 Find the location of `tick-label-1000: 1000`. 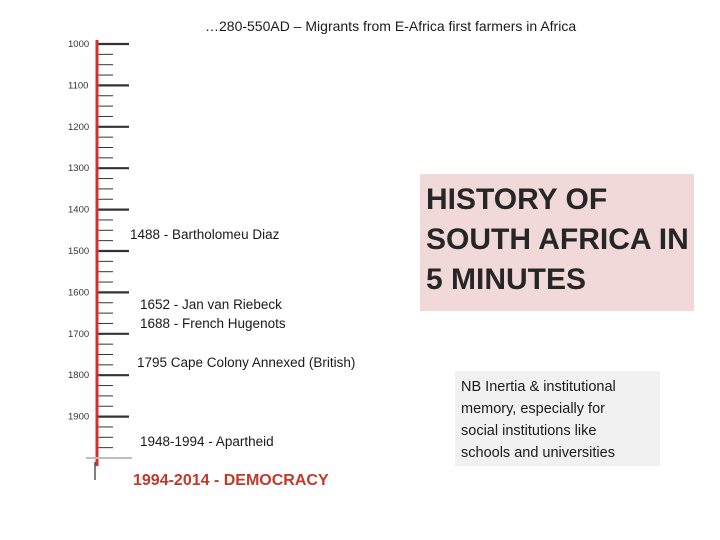

tick-label-1000: 1000 is located at coordinates (78, 44).